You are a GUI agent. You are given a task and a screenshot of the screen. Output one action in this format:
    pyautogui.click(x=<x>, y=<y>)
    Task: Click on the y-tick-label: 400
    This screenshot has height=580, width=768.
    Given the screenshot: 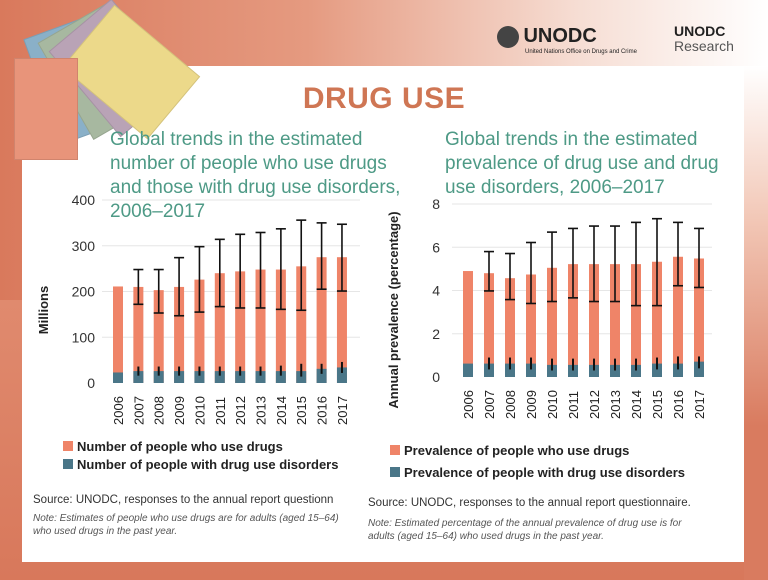 What is the action you would take?
    pyautogui.click(x=84, y=200)
    